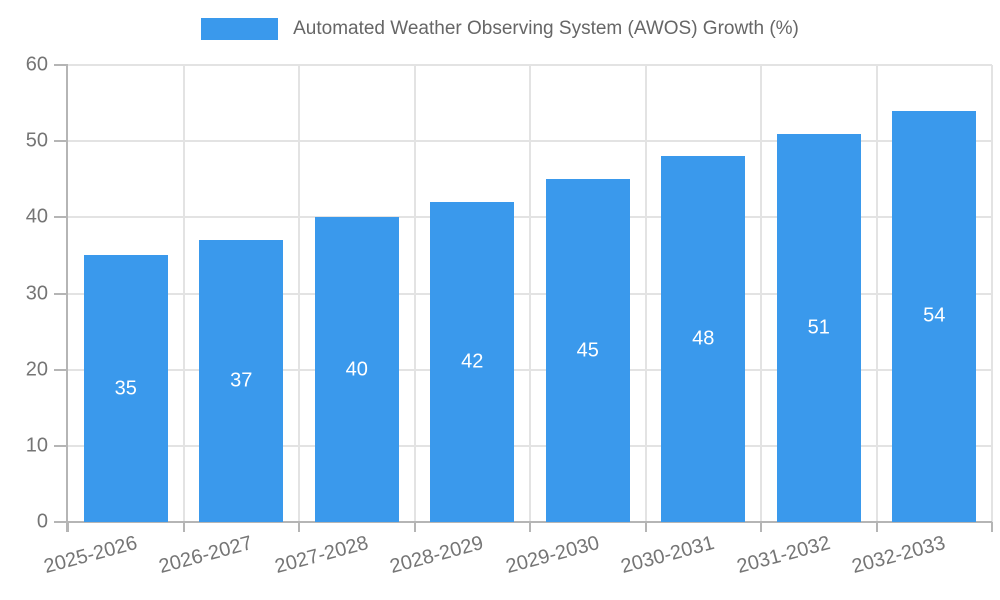  Describe the element at coordinates (36, 216) in the screenshot. I see `y-tick-label: 40` at that location.